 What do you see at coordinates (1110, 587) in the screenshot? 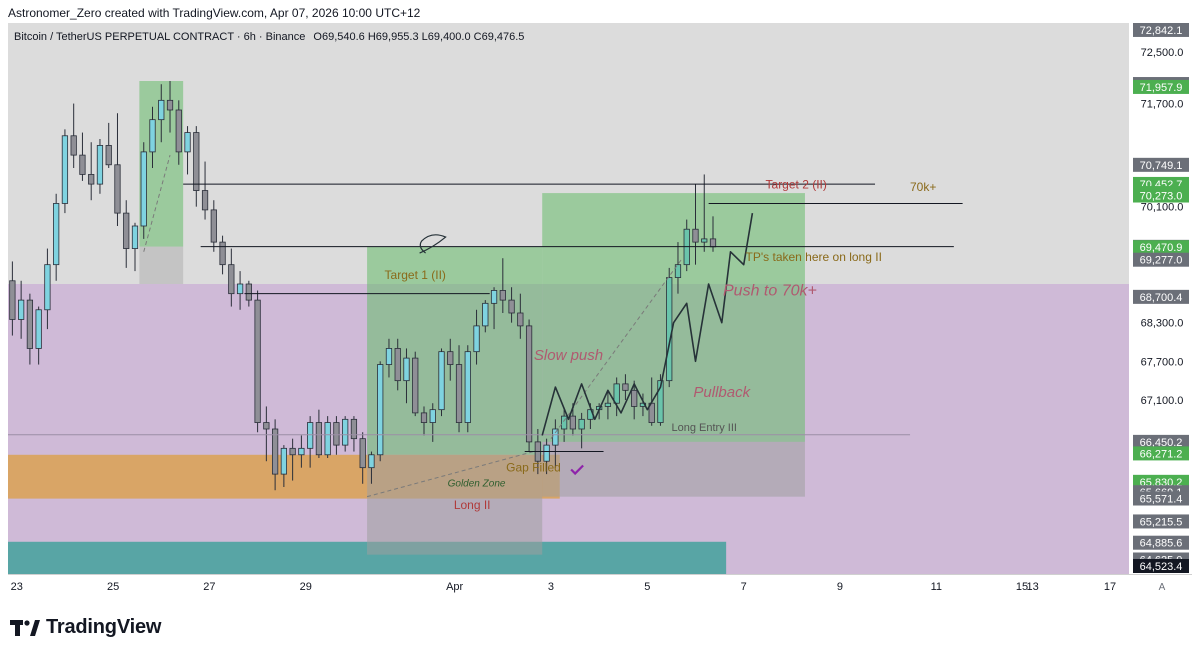
I see `time-axis-tick: 17` at bounding box center [1110, 587].